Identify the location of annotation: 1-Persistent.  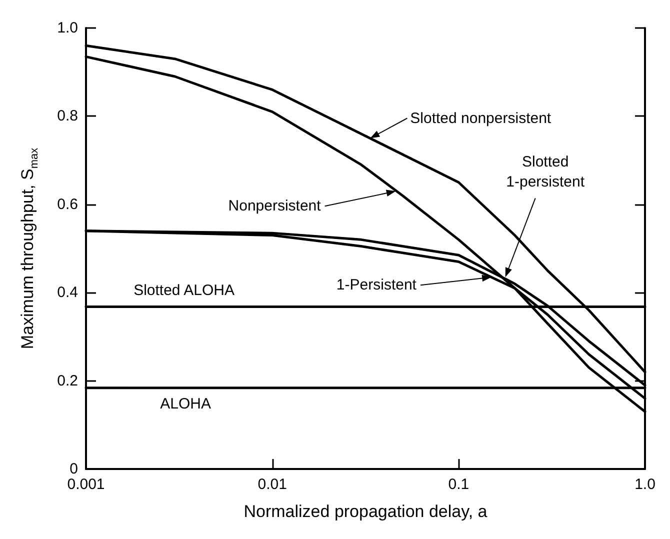
(377, 285).